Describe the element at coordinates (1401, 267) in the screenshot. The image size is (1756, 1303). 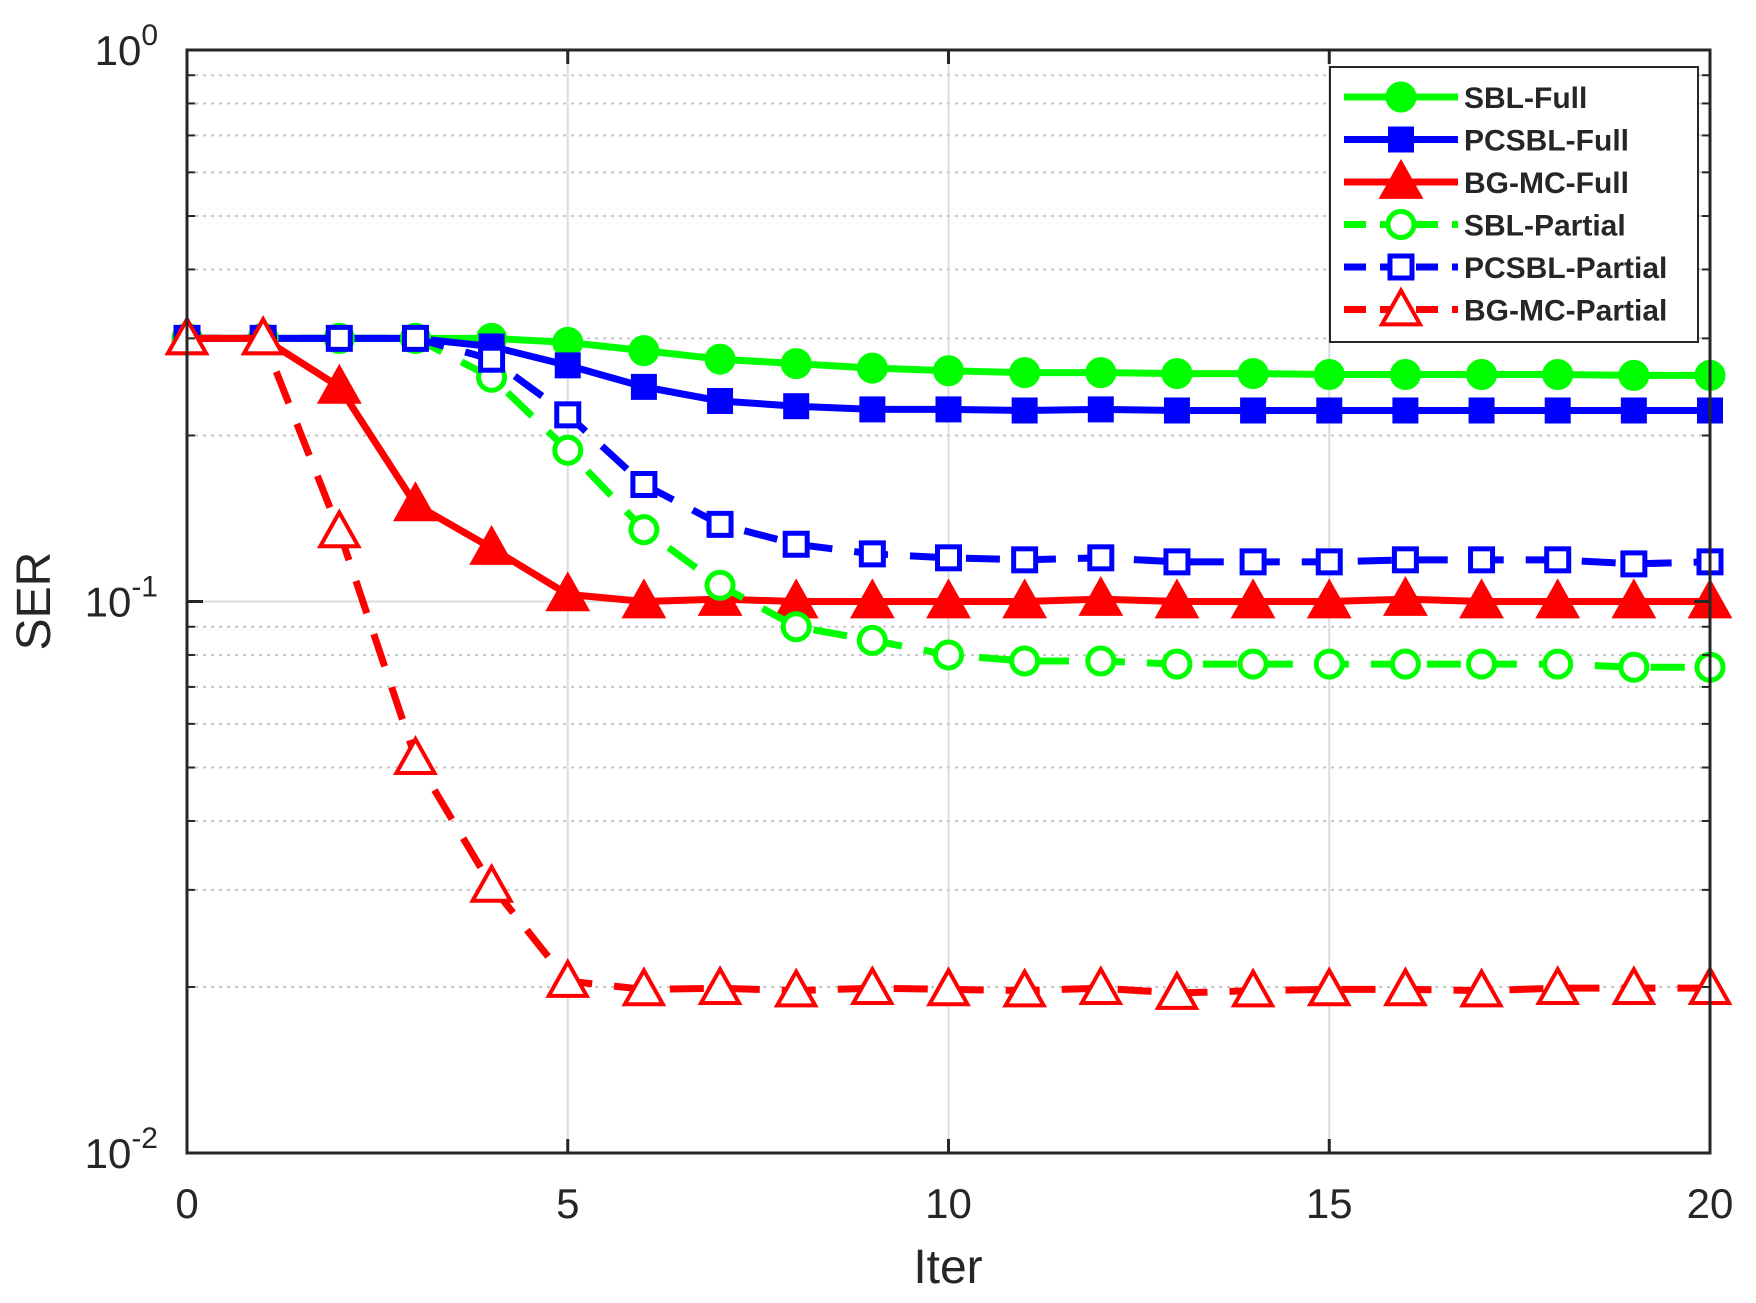
I see `legend-marker-pcsbl-partial` at that location.